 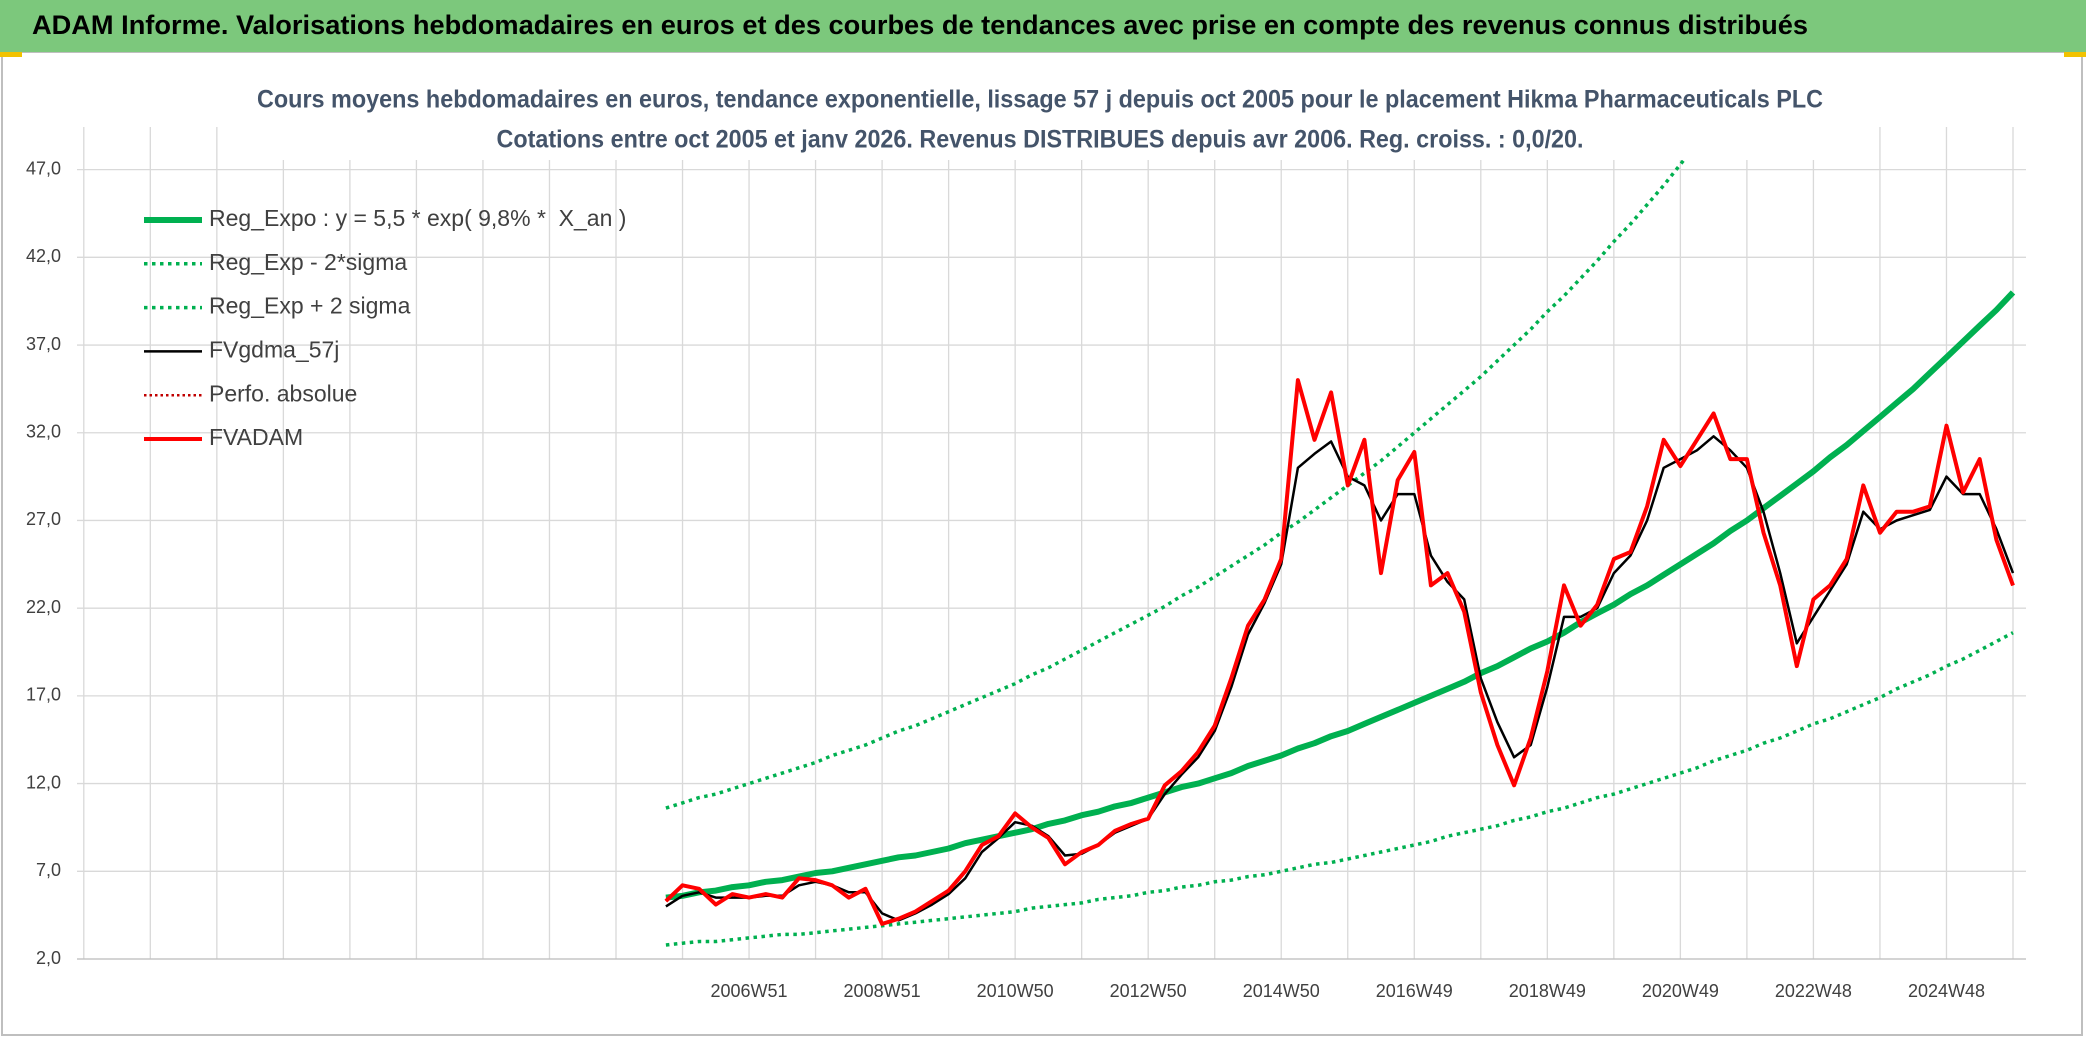 I want to click on x-tick-label: 2022W48, so click(x=1813, y=991).